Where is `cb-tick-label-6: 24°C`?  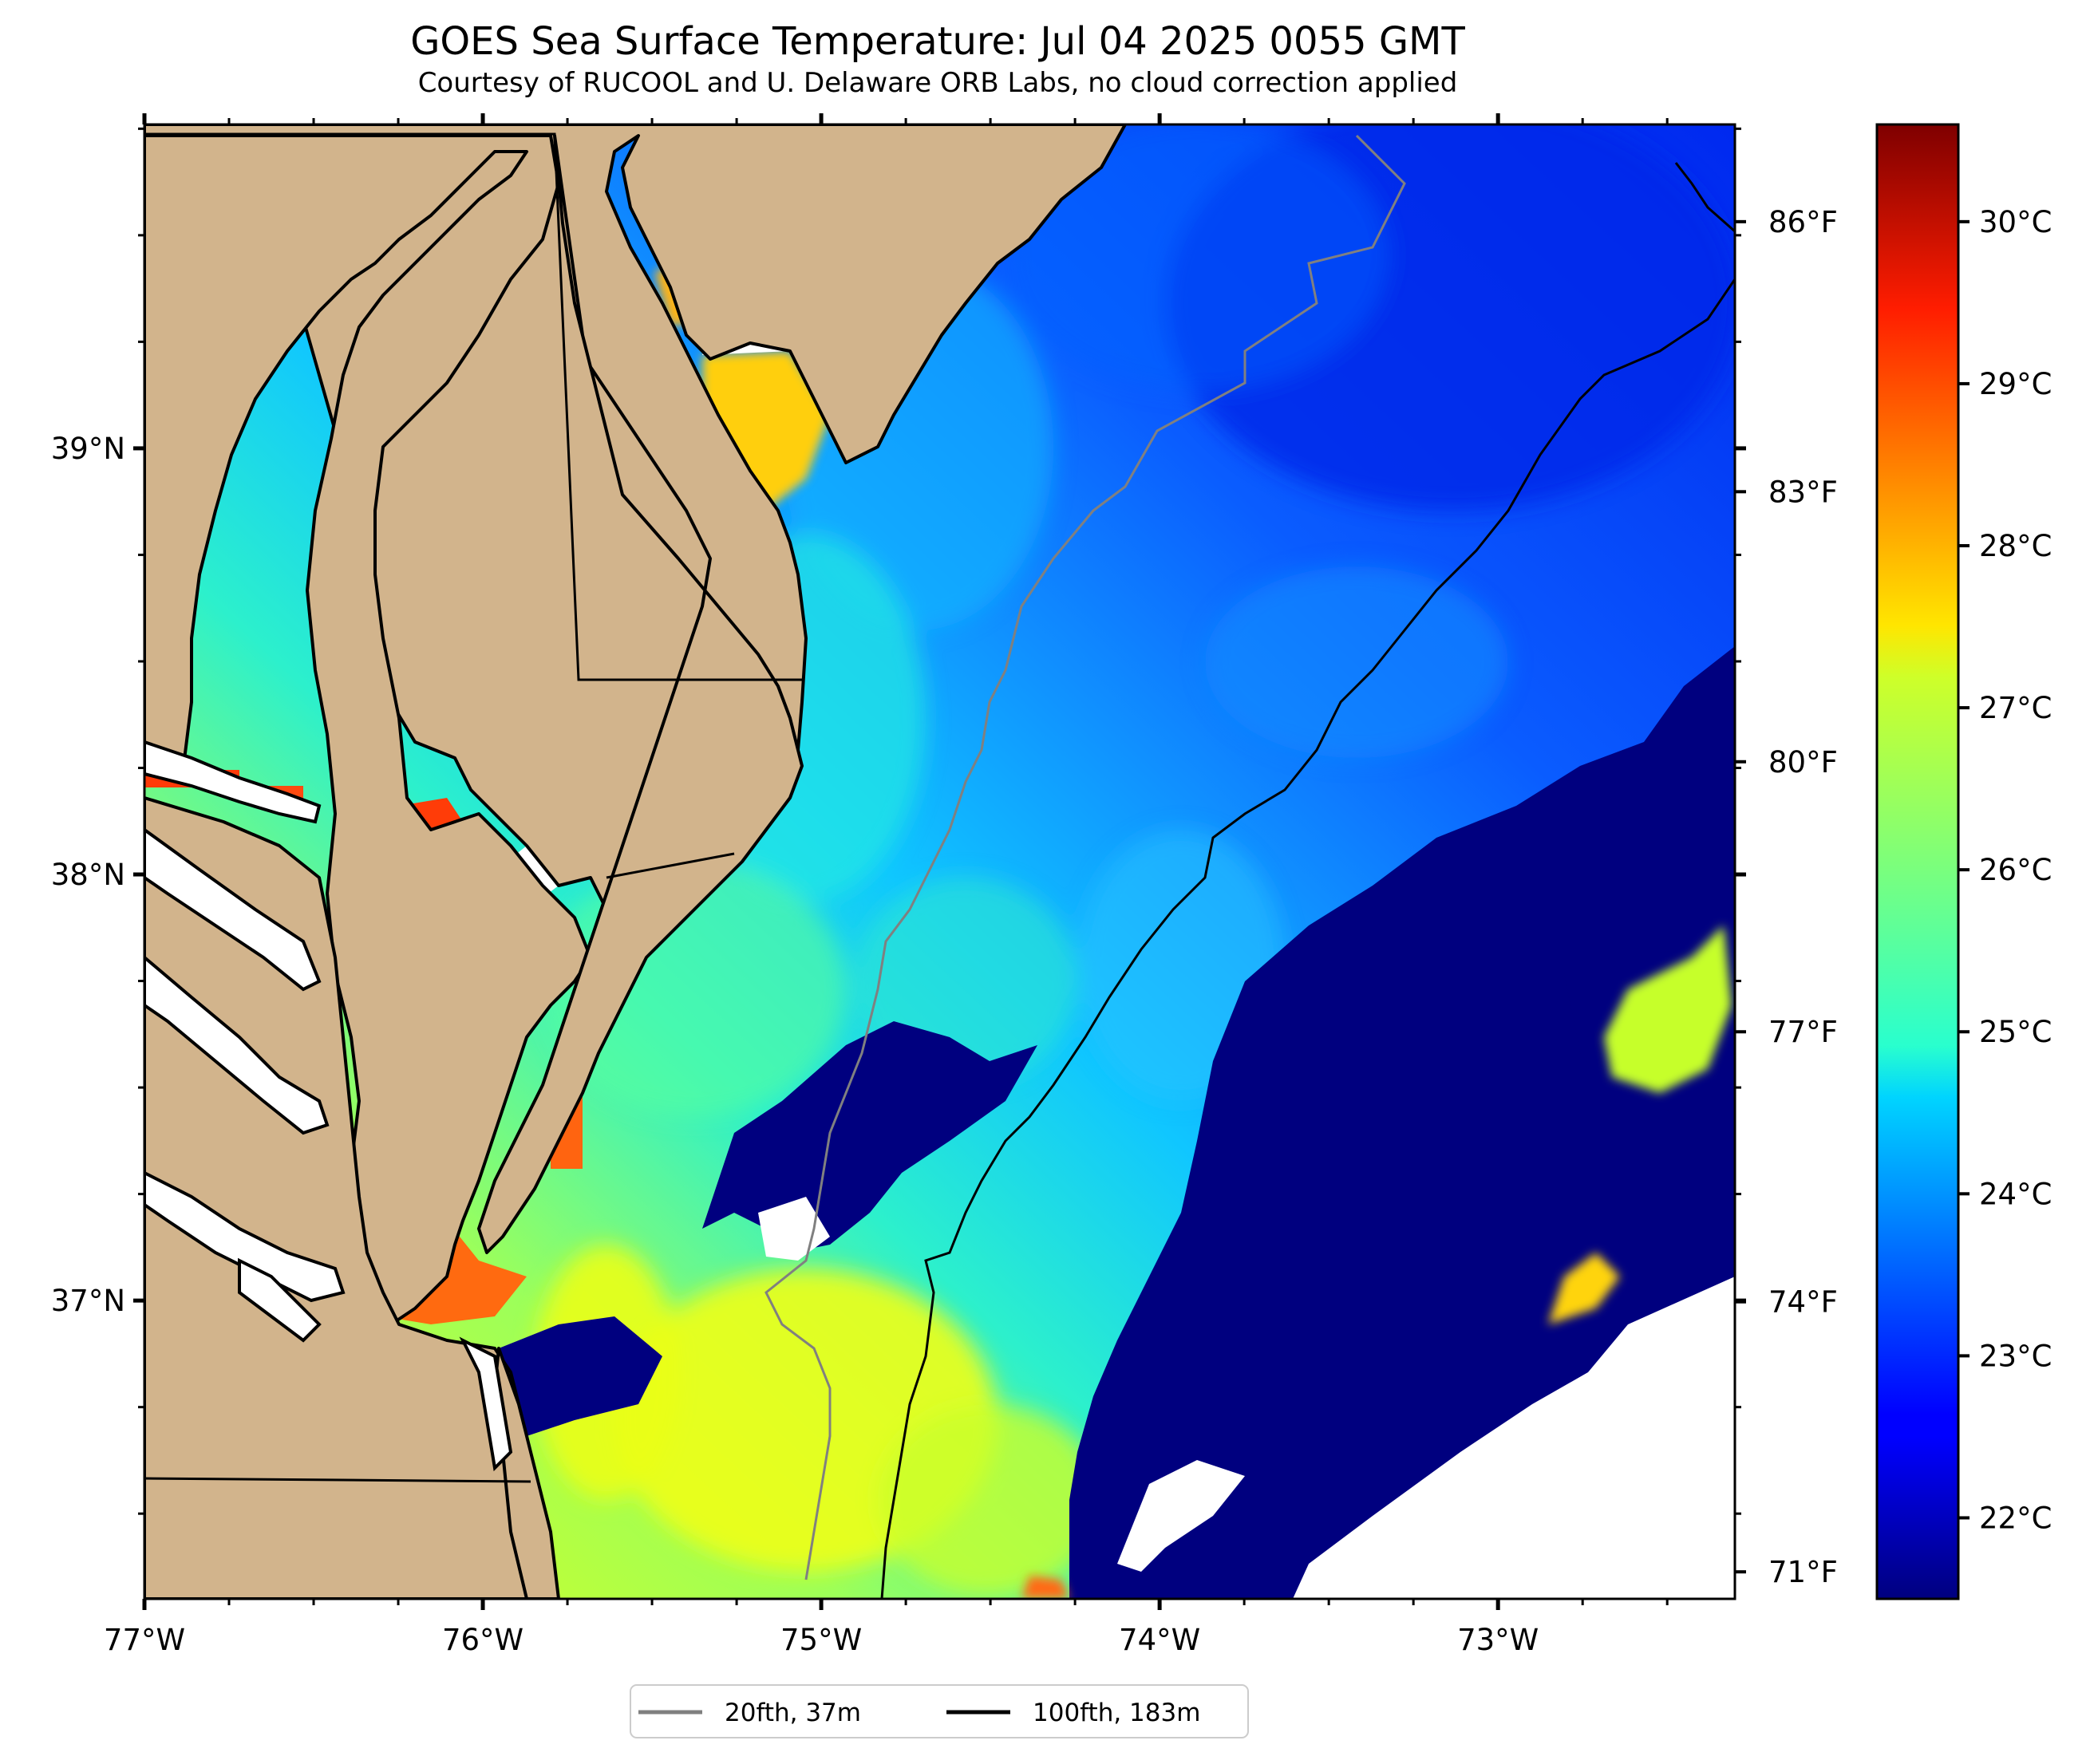 cb-tick-label-6: 24°C is located at coordinates (2015, 1194).